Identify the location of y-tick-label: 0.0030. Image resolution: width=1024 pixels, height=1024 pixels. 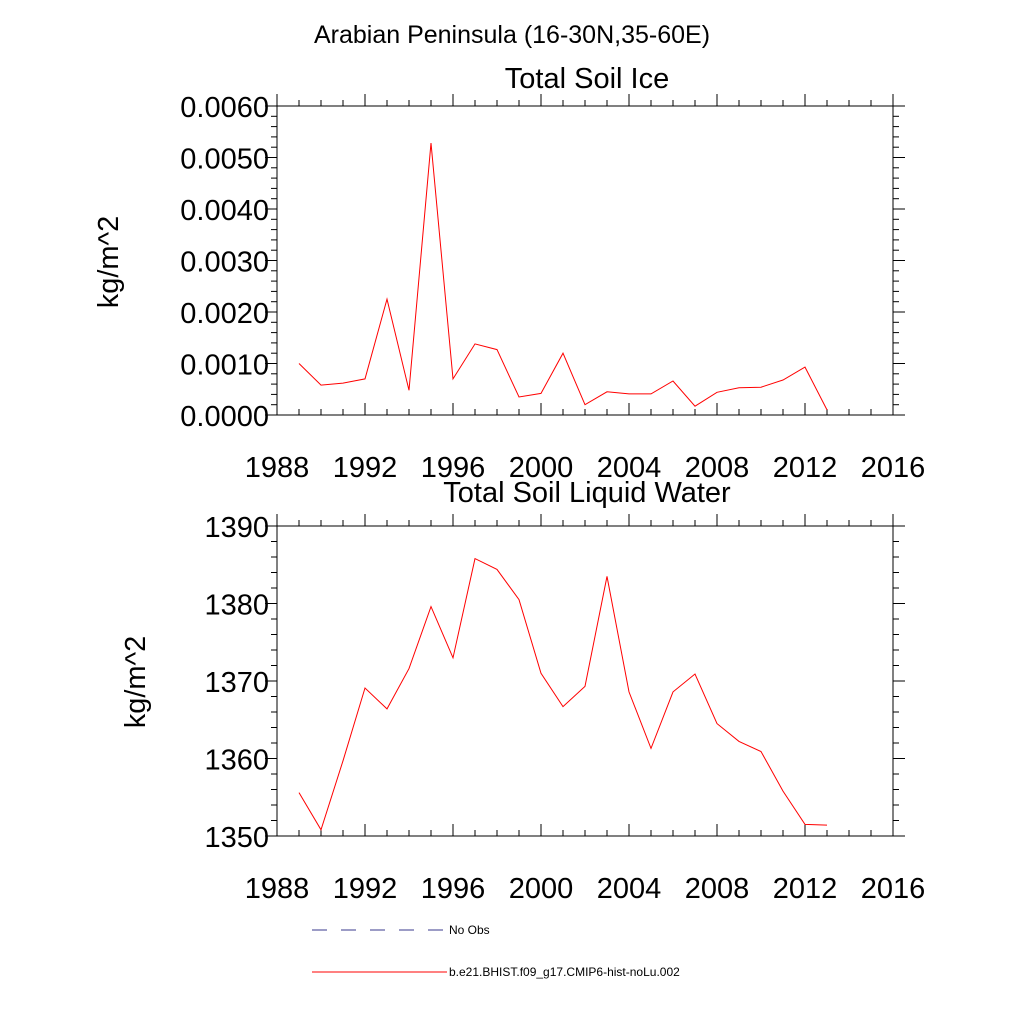
(224, 263).